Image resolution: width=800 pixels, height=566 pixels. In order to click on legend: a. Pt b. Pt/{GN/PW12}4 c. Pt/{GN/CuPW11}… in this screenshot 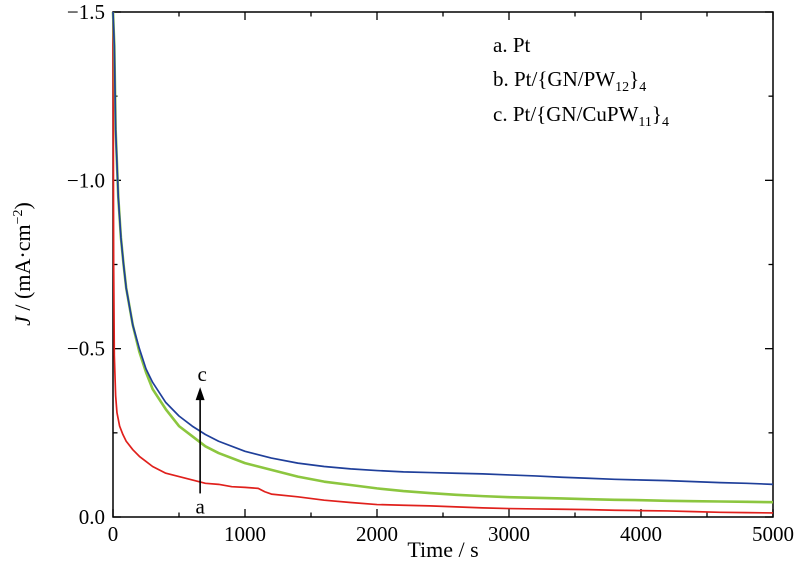, I will do `click(581, 81)`.